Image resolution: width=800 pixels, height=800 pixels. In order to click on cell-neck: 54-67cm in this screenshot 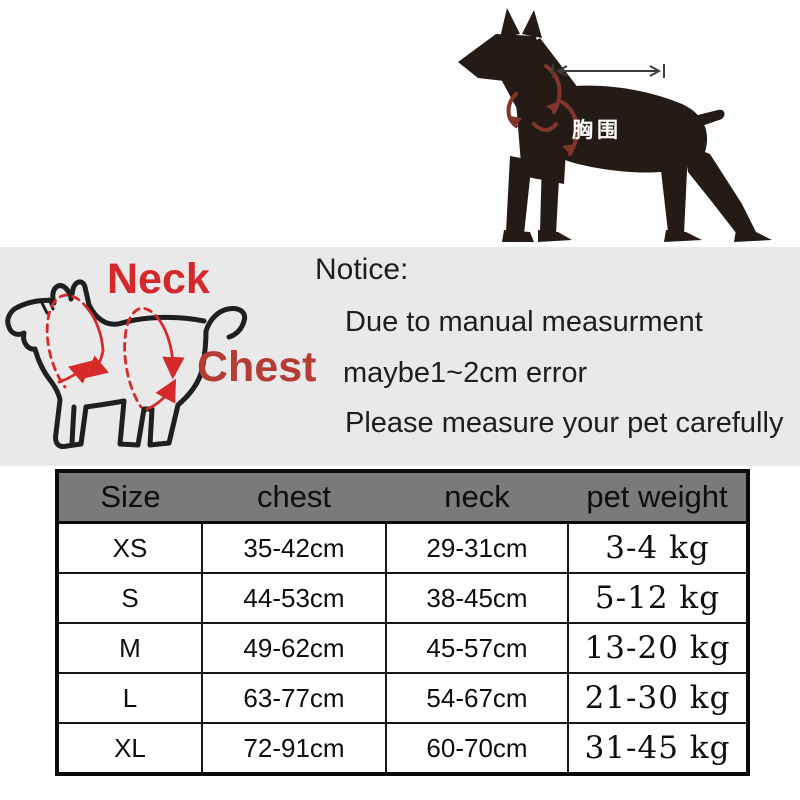, I will do `click(477, 698)`.